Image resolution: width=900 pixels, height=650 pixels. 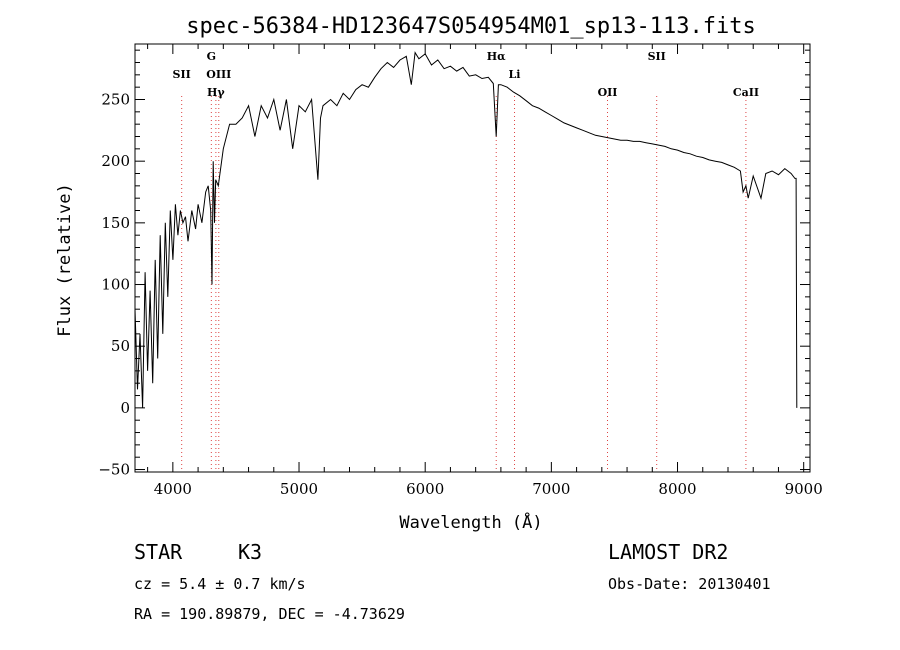 I want to click on spectral-line-label: CaII, so click(x=746, y=92).